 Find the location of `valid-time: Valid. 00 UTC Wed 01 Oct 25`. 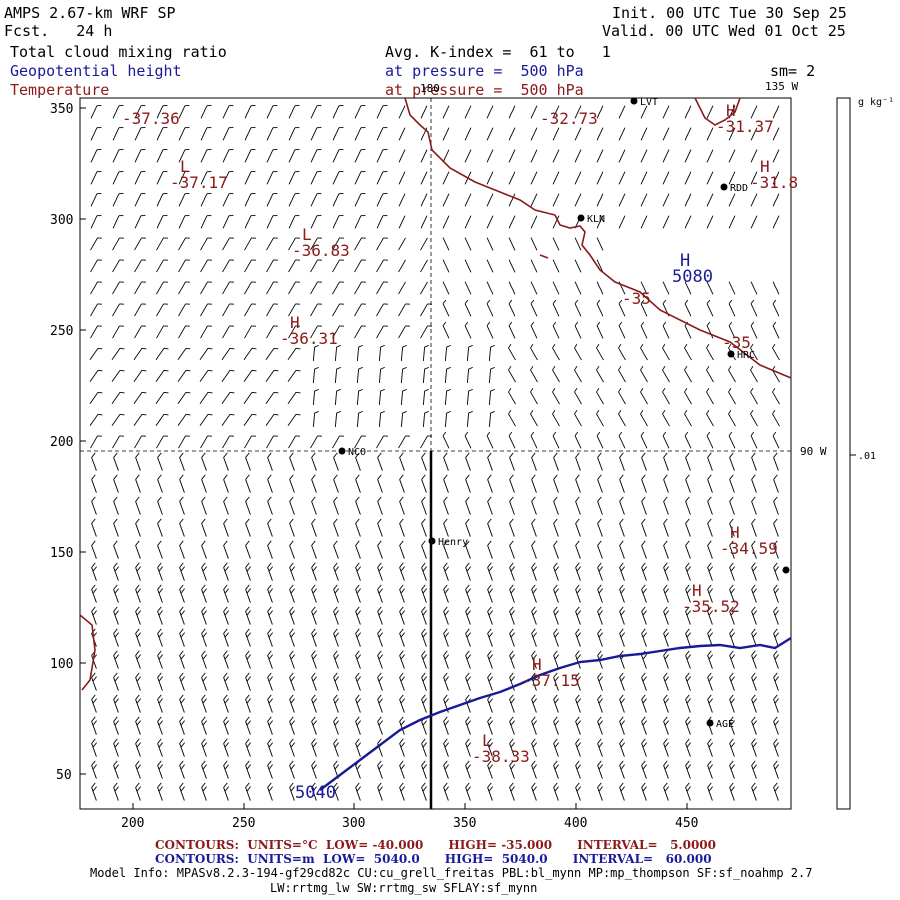

valid-time: Valid. 00 UTC Wed 01 Oct 25 is located at coordinates (724, 31).